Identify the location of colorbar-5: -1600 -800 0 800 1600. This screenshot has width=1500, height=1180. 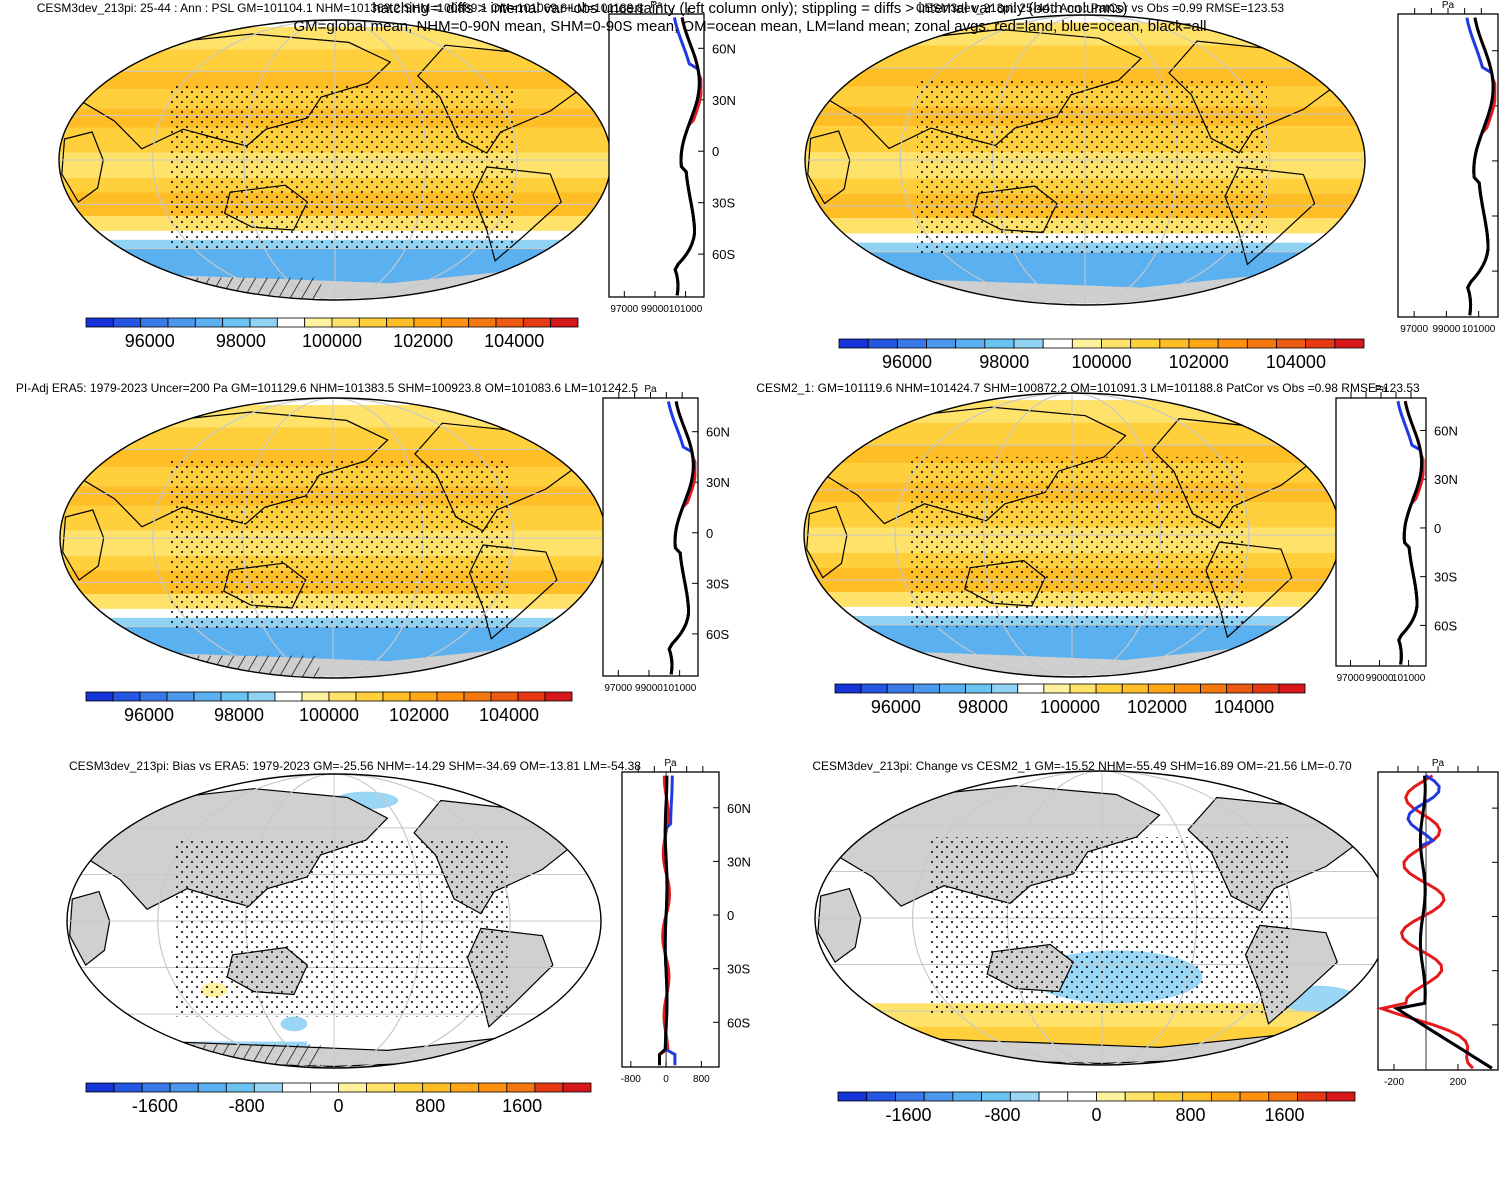
(1096, 1108).